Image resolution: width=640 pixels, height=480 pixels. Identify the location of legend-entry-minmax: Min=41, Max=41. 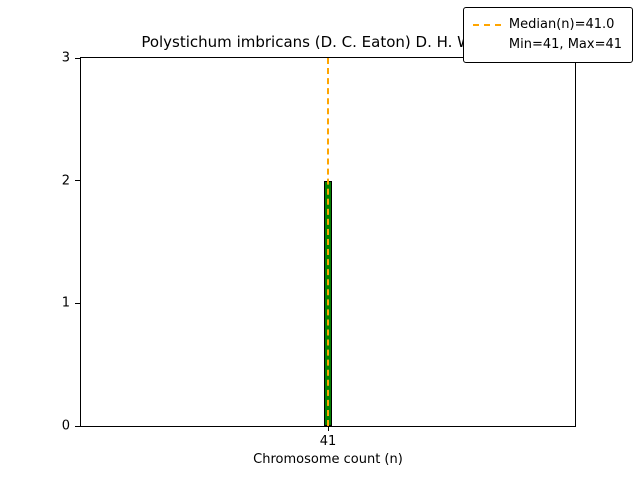
(547, 45).